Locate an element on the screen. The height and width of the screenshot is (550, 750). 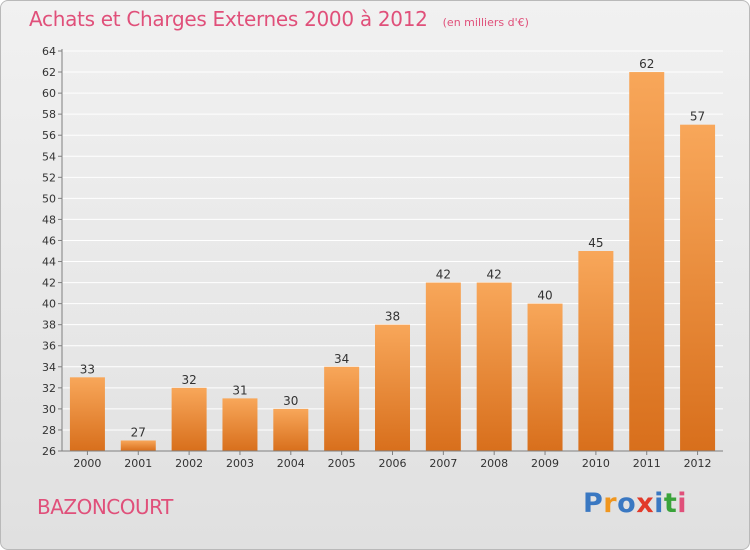
y-tick-label: 40 is located at coordinates (49, 304).